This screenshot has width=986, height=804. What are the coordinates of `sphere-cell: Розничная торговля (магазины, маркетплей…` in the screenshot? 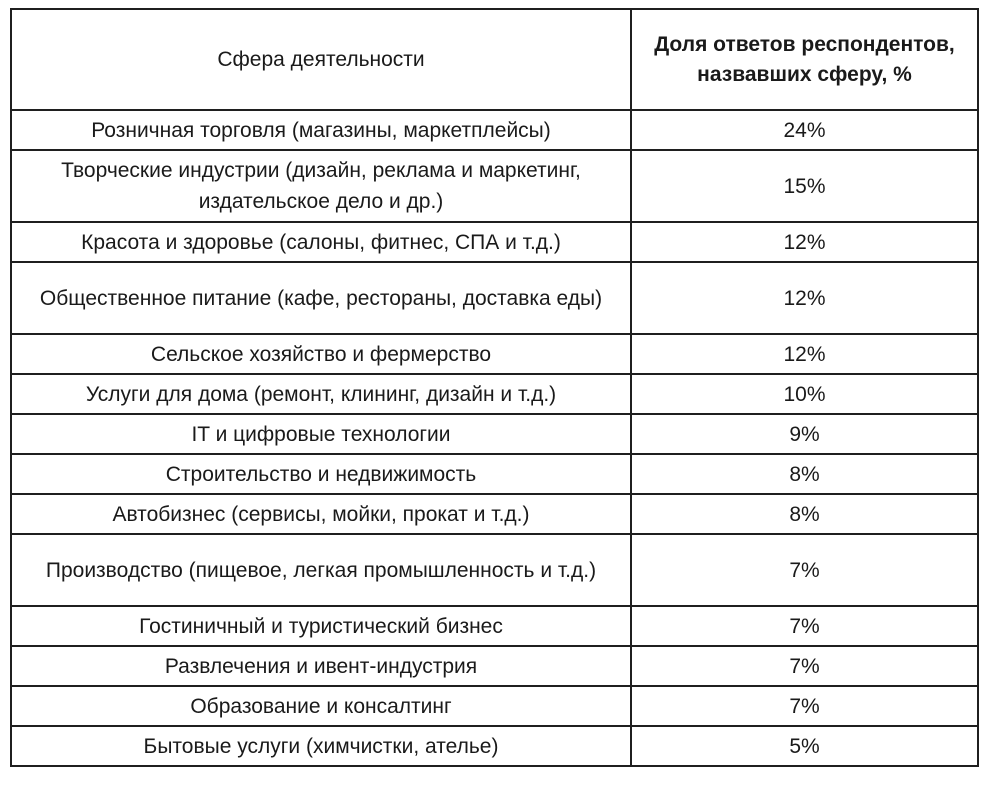 It's located at (321, 130).